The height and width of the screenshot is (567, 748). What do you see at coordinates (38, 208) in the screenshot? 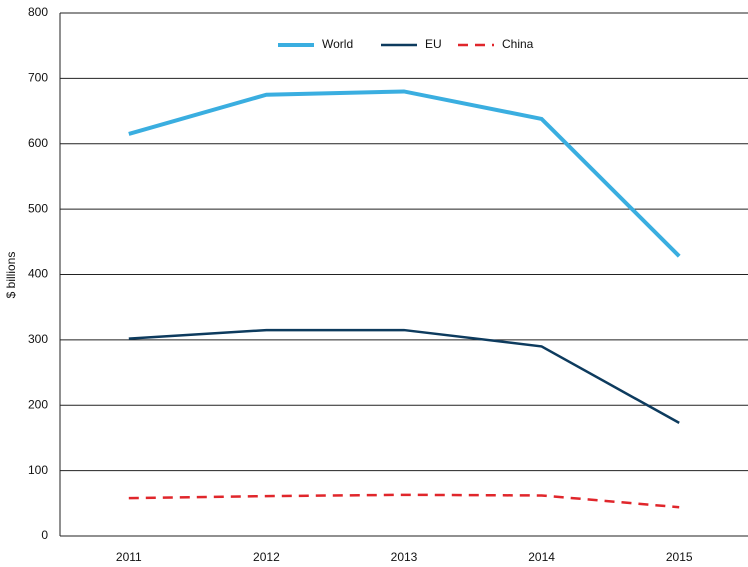
I see `y-tick-label: 500` at bounding box center [38, 208].